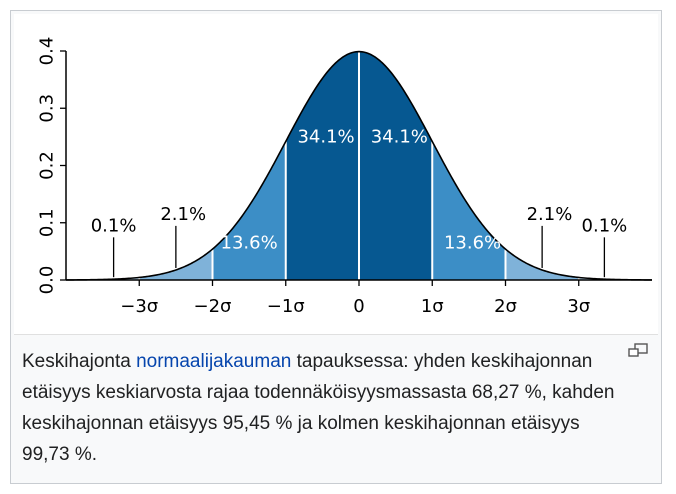 The height and width of the screenshot is (494, 676). Describe the element at coordinates (214, 361) in the screenshot. I see `normaalijakauma-link: normaalijakauman` at that location.